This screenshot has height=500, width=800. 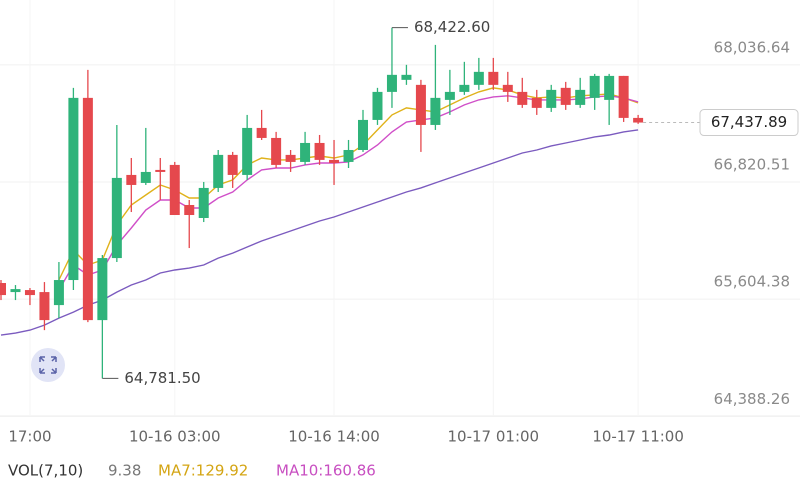 I want to click on vol-ma7: MA7:129.92, so click(x=203, y=471).